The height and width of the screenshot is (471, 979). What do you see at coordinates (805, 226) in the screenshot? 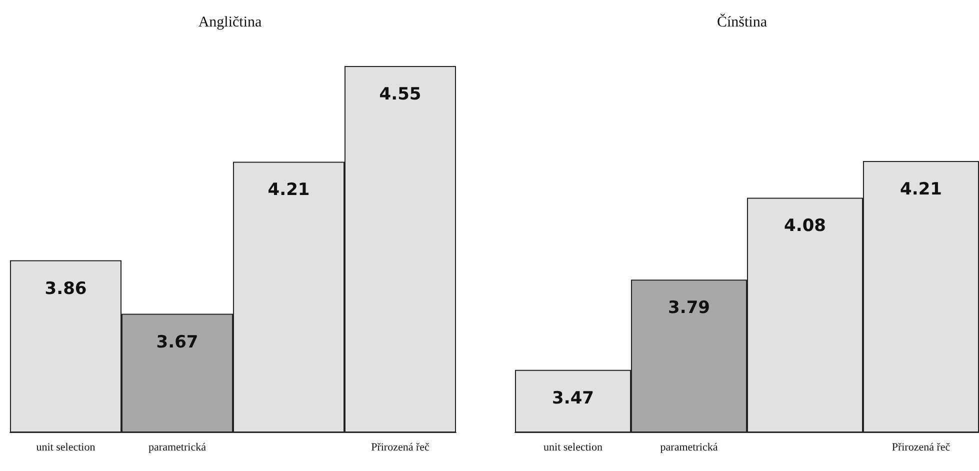
I see `data-label: 4.08` at bounding box center [805, 226].